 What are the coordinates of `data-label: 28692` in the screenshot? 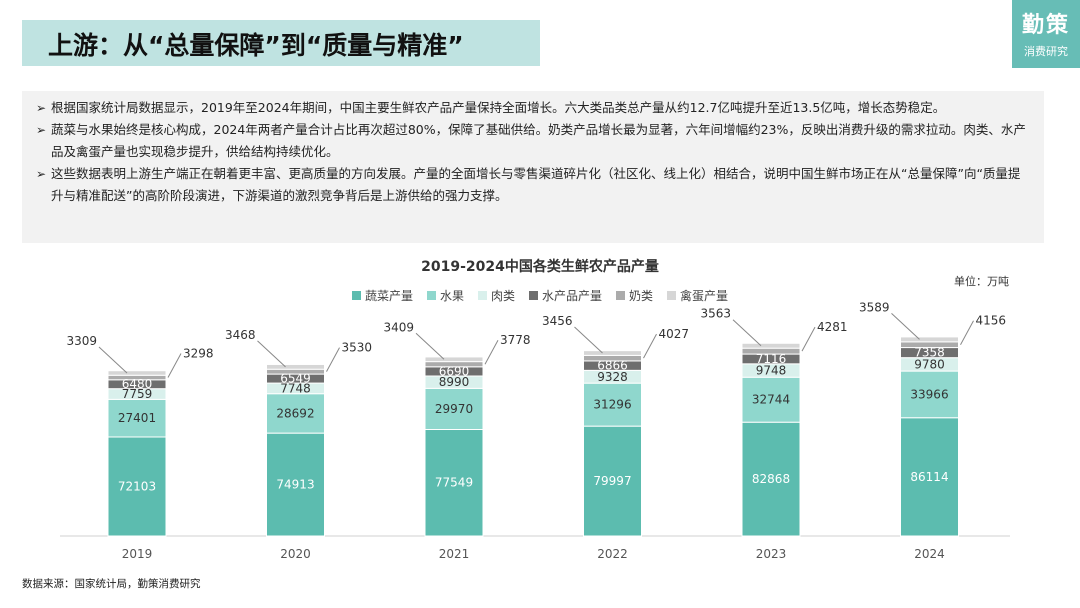 It's located at (295, 413).